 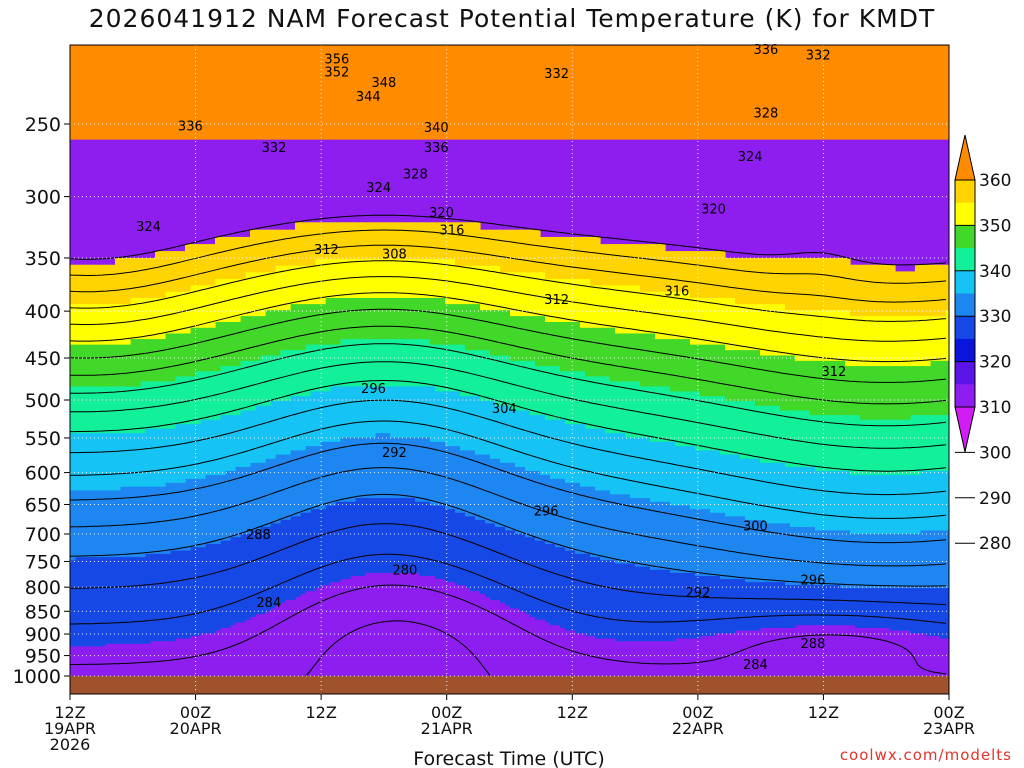 What do you see at coordinates (572, 712) in the screenshot?
I see `x-tick-label: 12Z` at bounding box center [572, 712].